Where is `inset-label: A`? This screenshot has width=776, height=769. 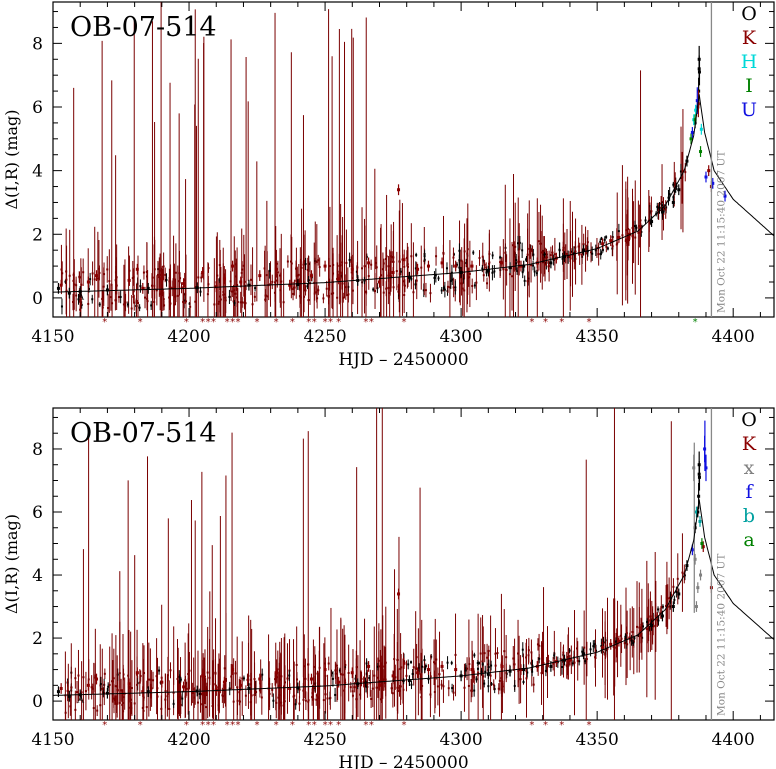
inset-label: A is located at coordinates (80, 701).